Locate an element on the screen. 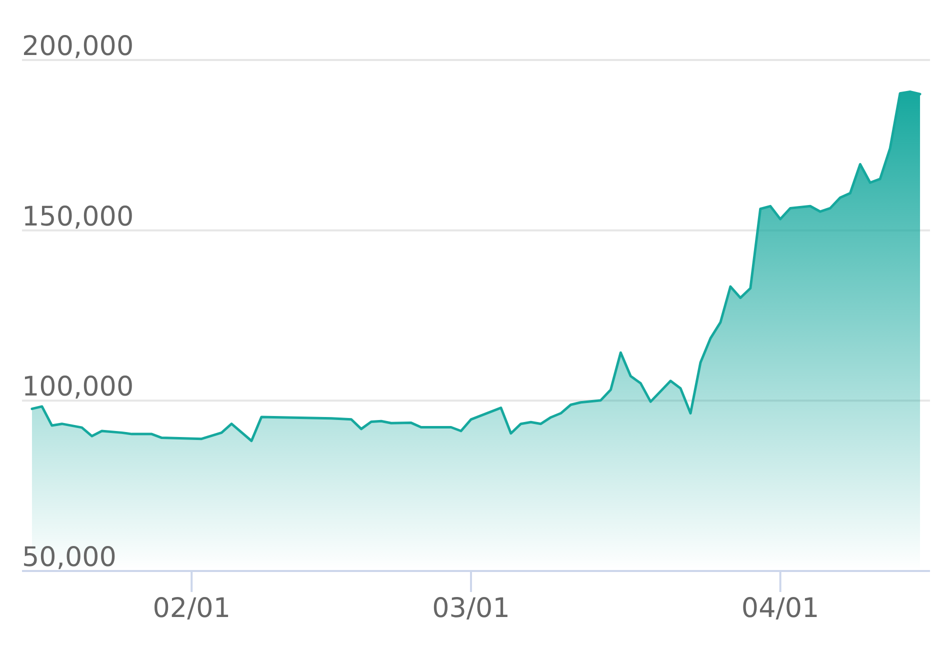 The height and width of the screenshot is (650, 950). y-tick-label: 50,000 is located at coordinates (69, 557).